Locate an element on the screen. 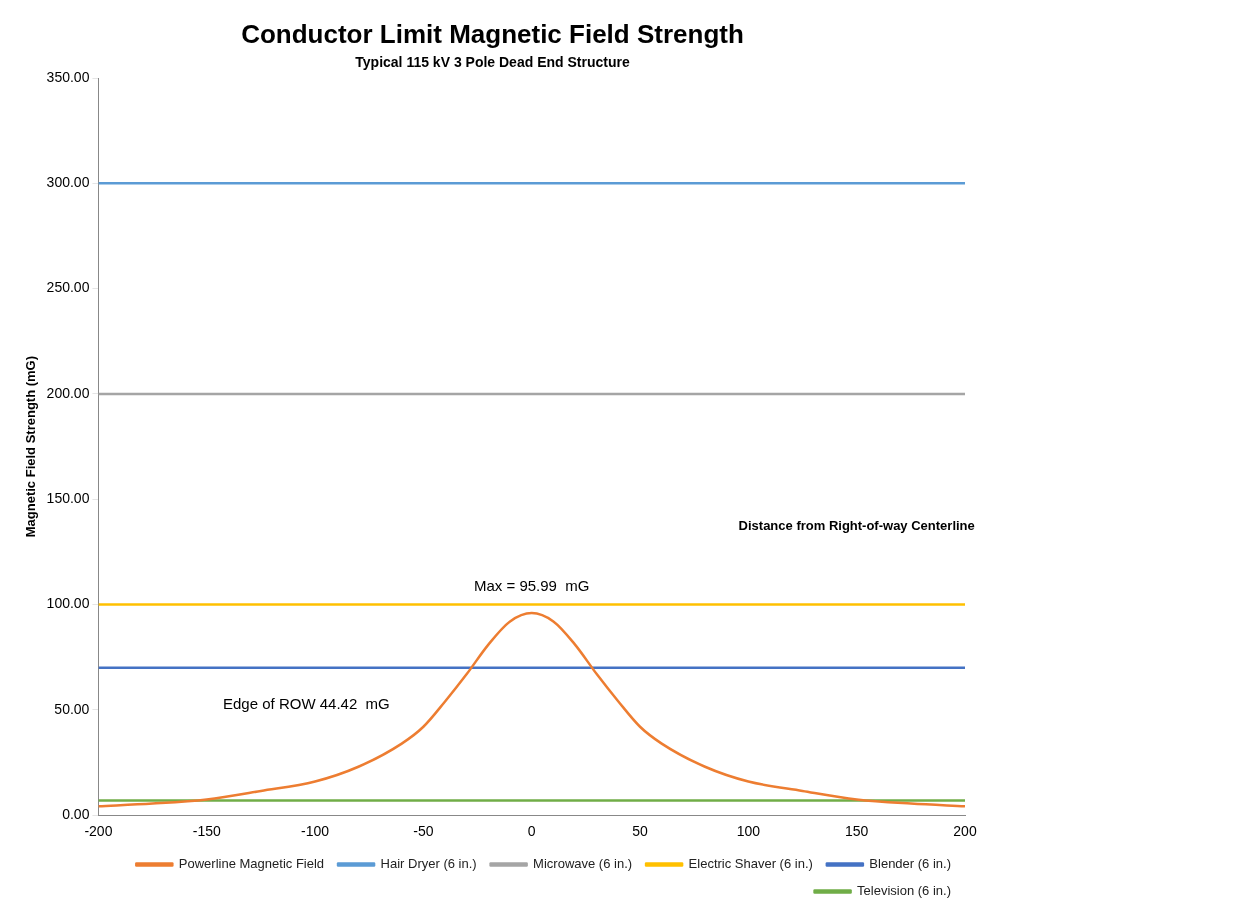  legend-label: Blender (6 in.) is located at coordinates (910, 864).